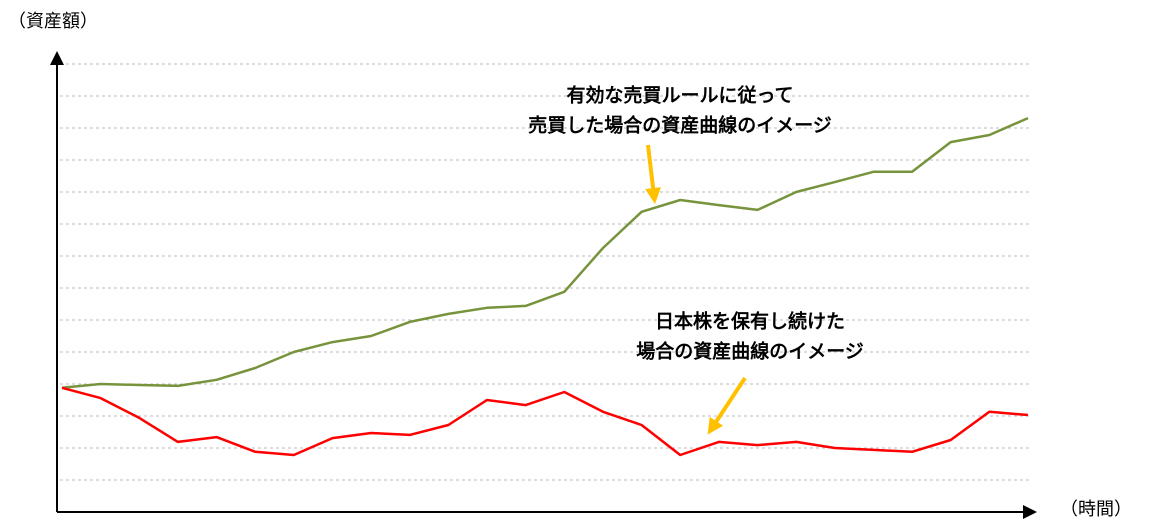  I want to click on x-axis-label: （時間）, so click(1096, 509).